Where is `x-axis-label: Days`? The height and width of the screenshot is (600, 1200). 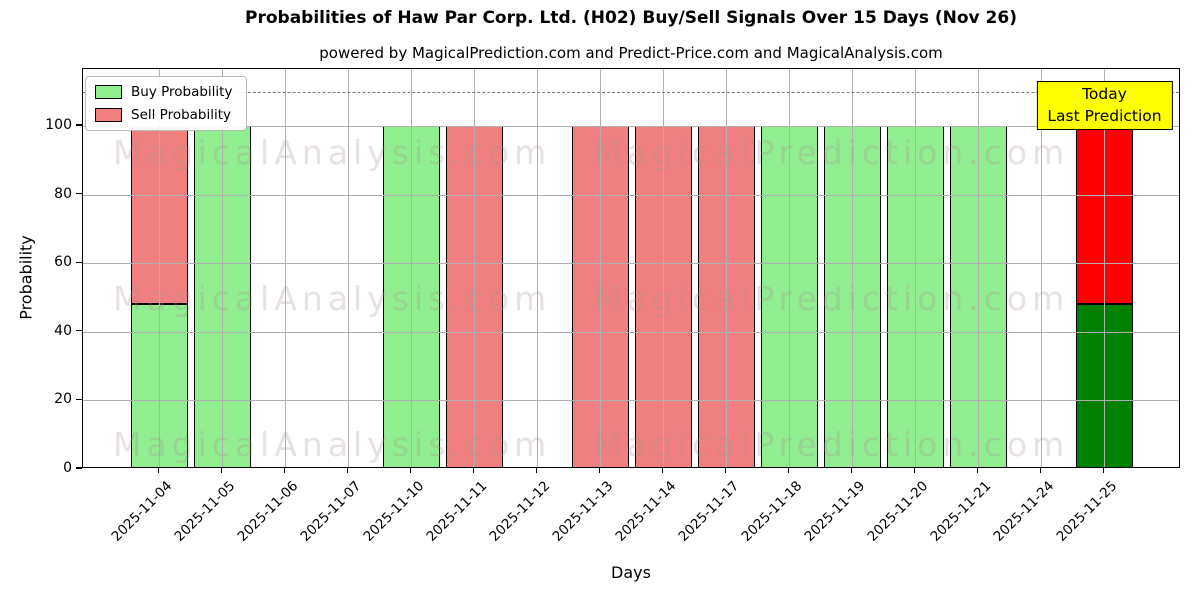
x-axis-label: Days is located at coordinates (631, 572).